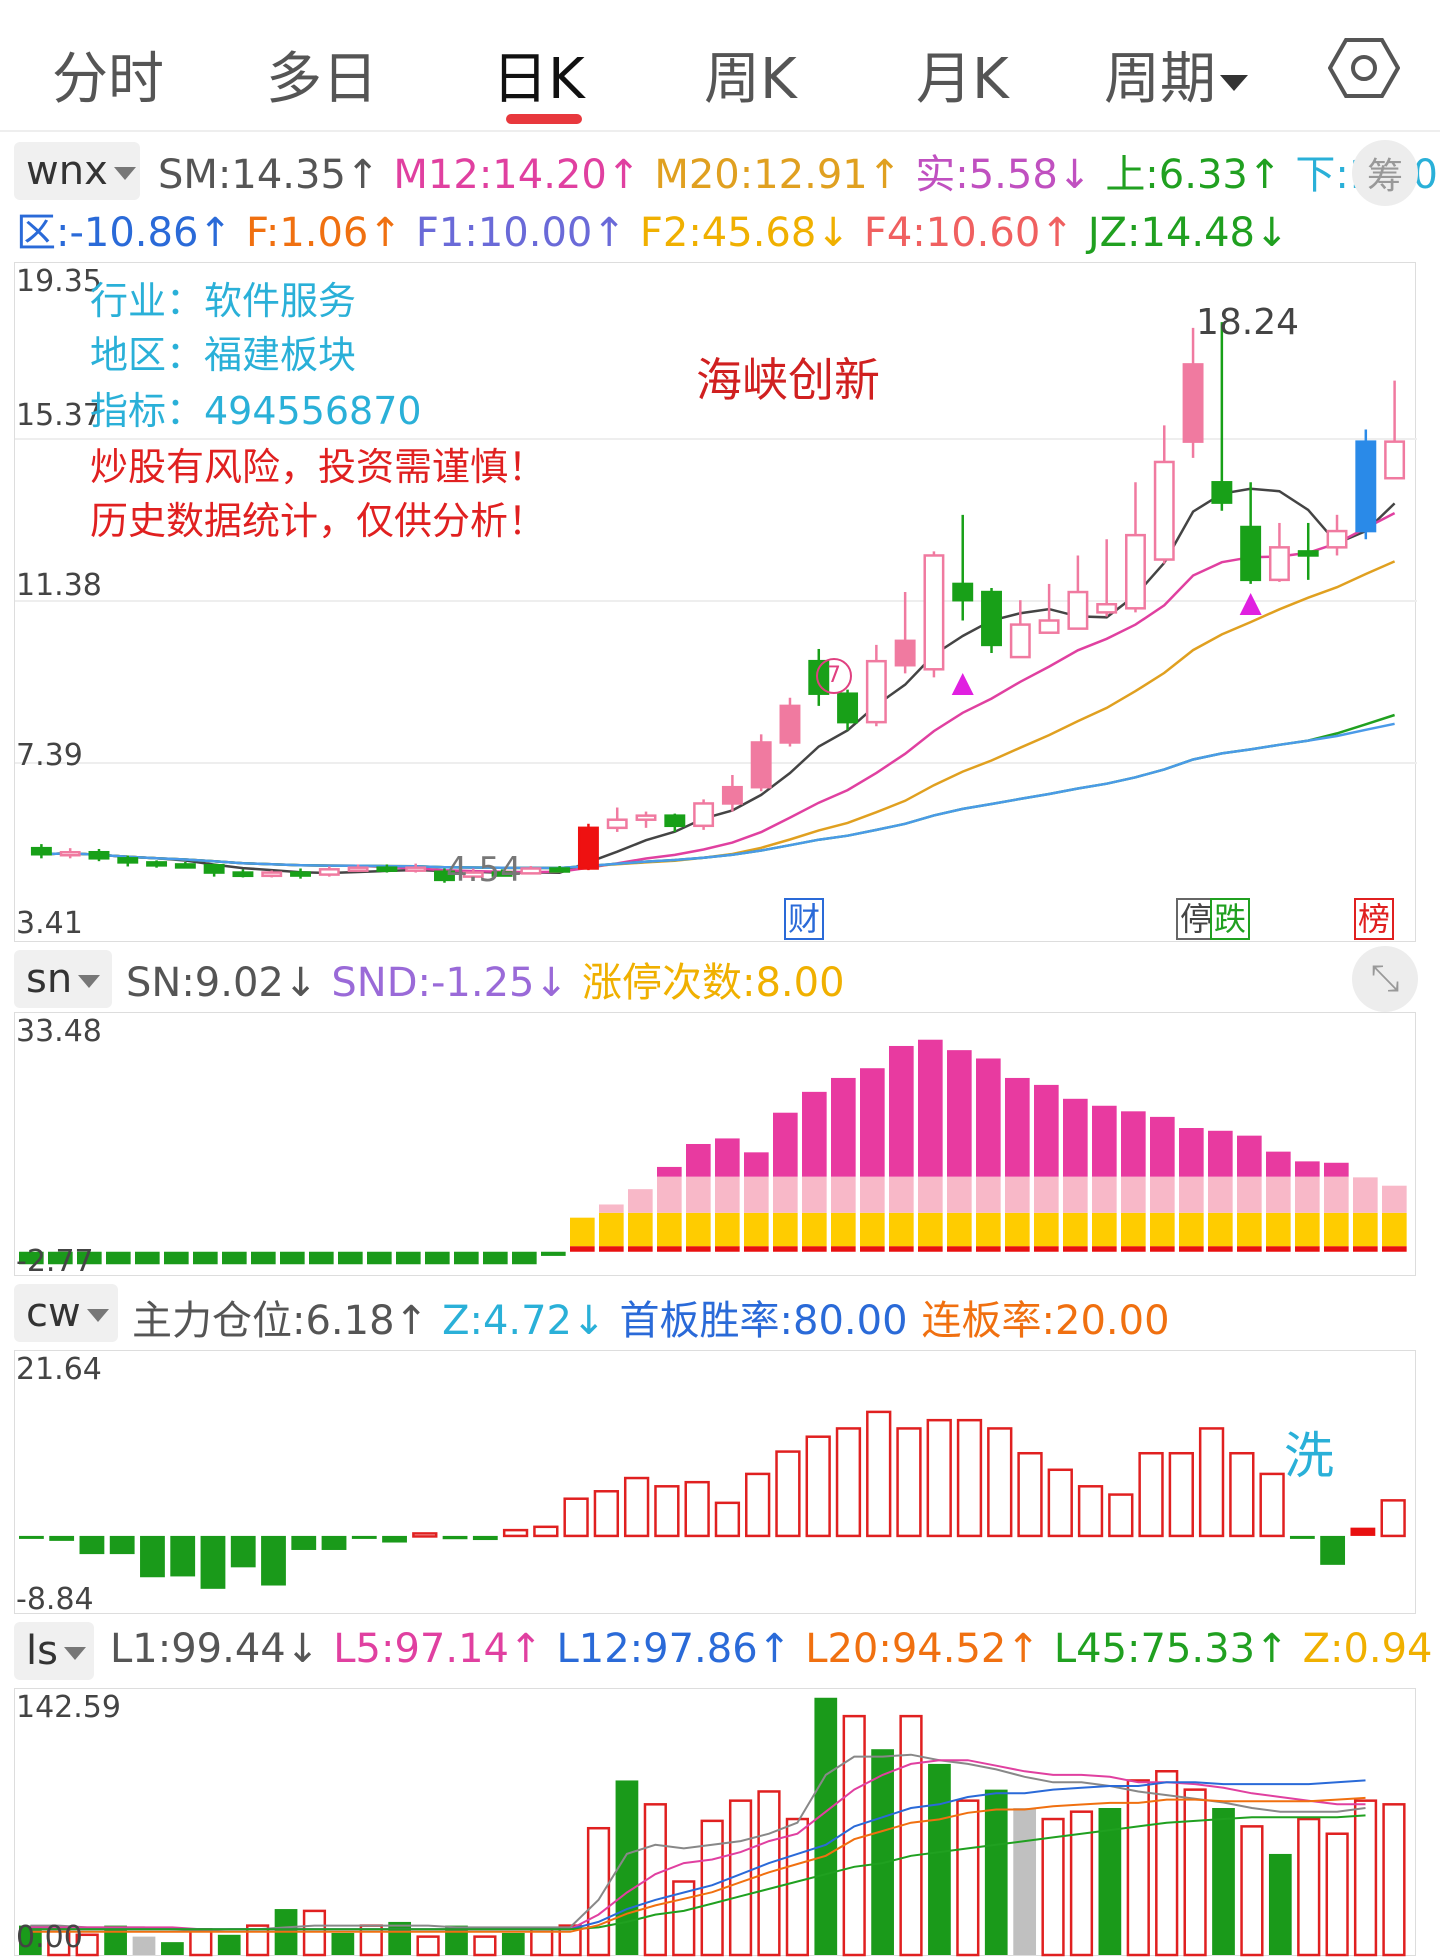 The height and width of the screenshot is (1957, 1440). What do you see at coordinates (323, 233) in the screenshot?
I see `wnx-value-7: F:1.06↑` at bounding box center [323, 233].